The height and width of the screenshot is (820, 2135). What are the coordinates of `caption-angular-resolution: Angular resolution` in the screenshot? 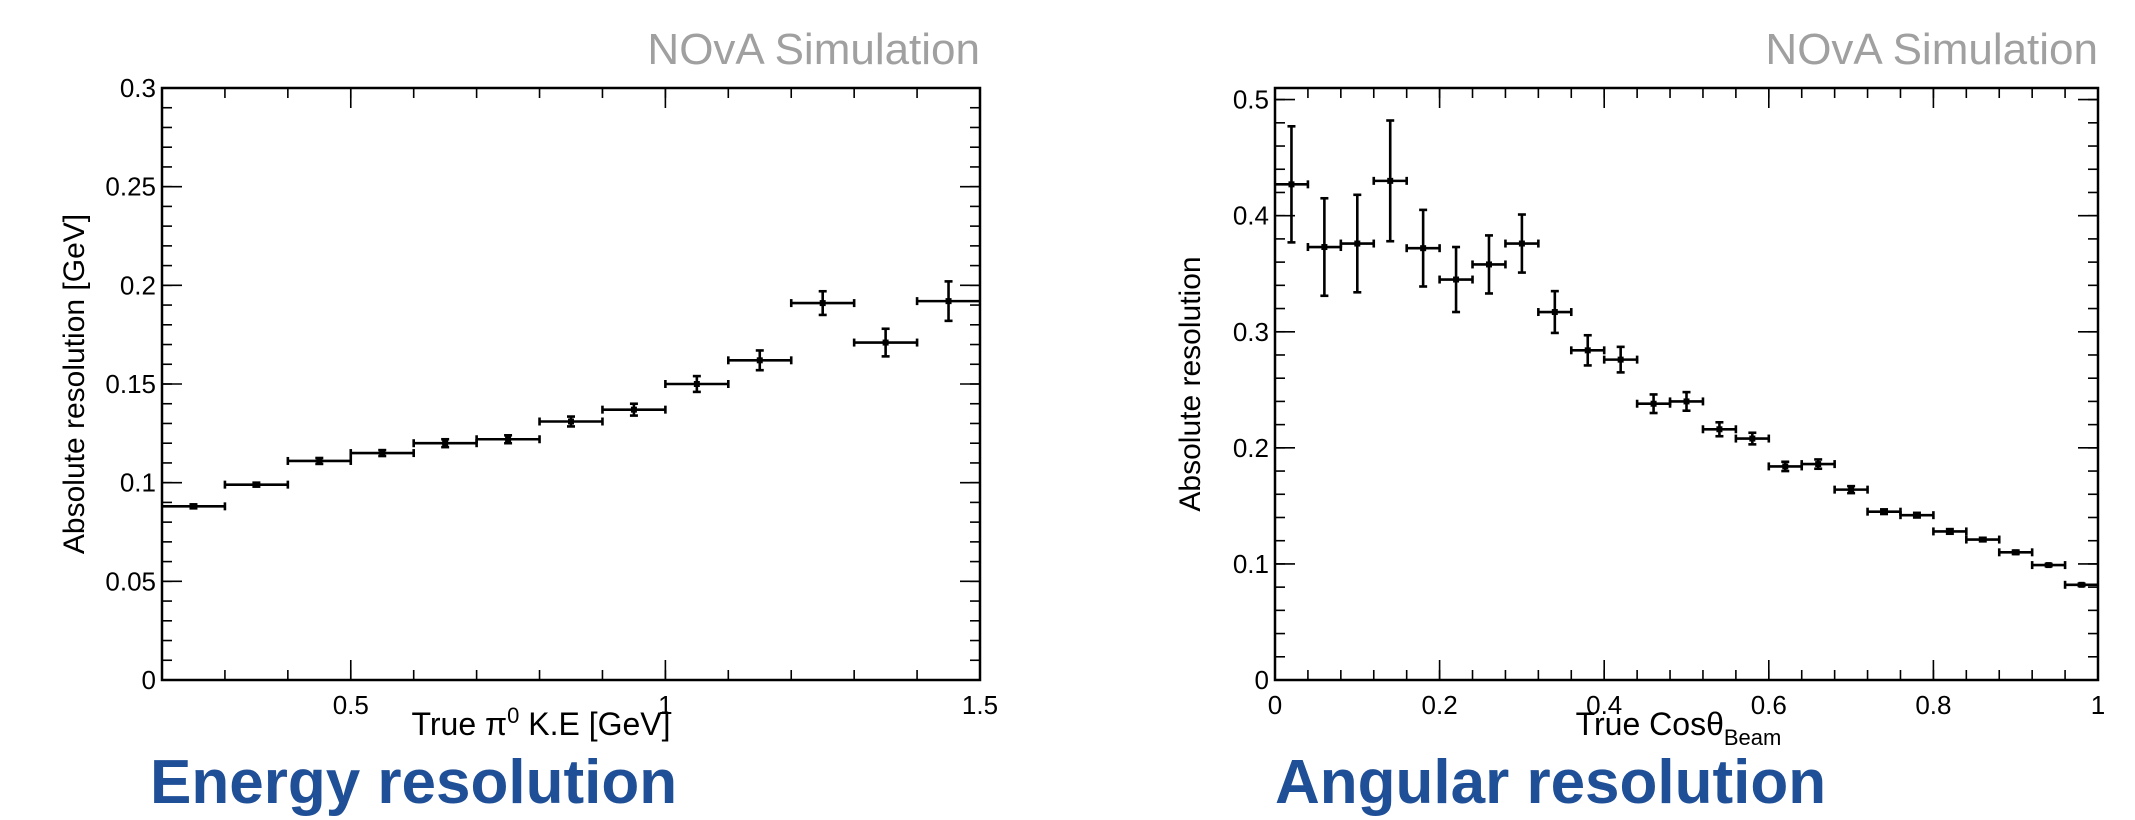 It's located at (1551, 782).